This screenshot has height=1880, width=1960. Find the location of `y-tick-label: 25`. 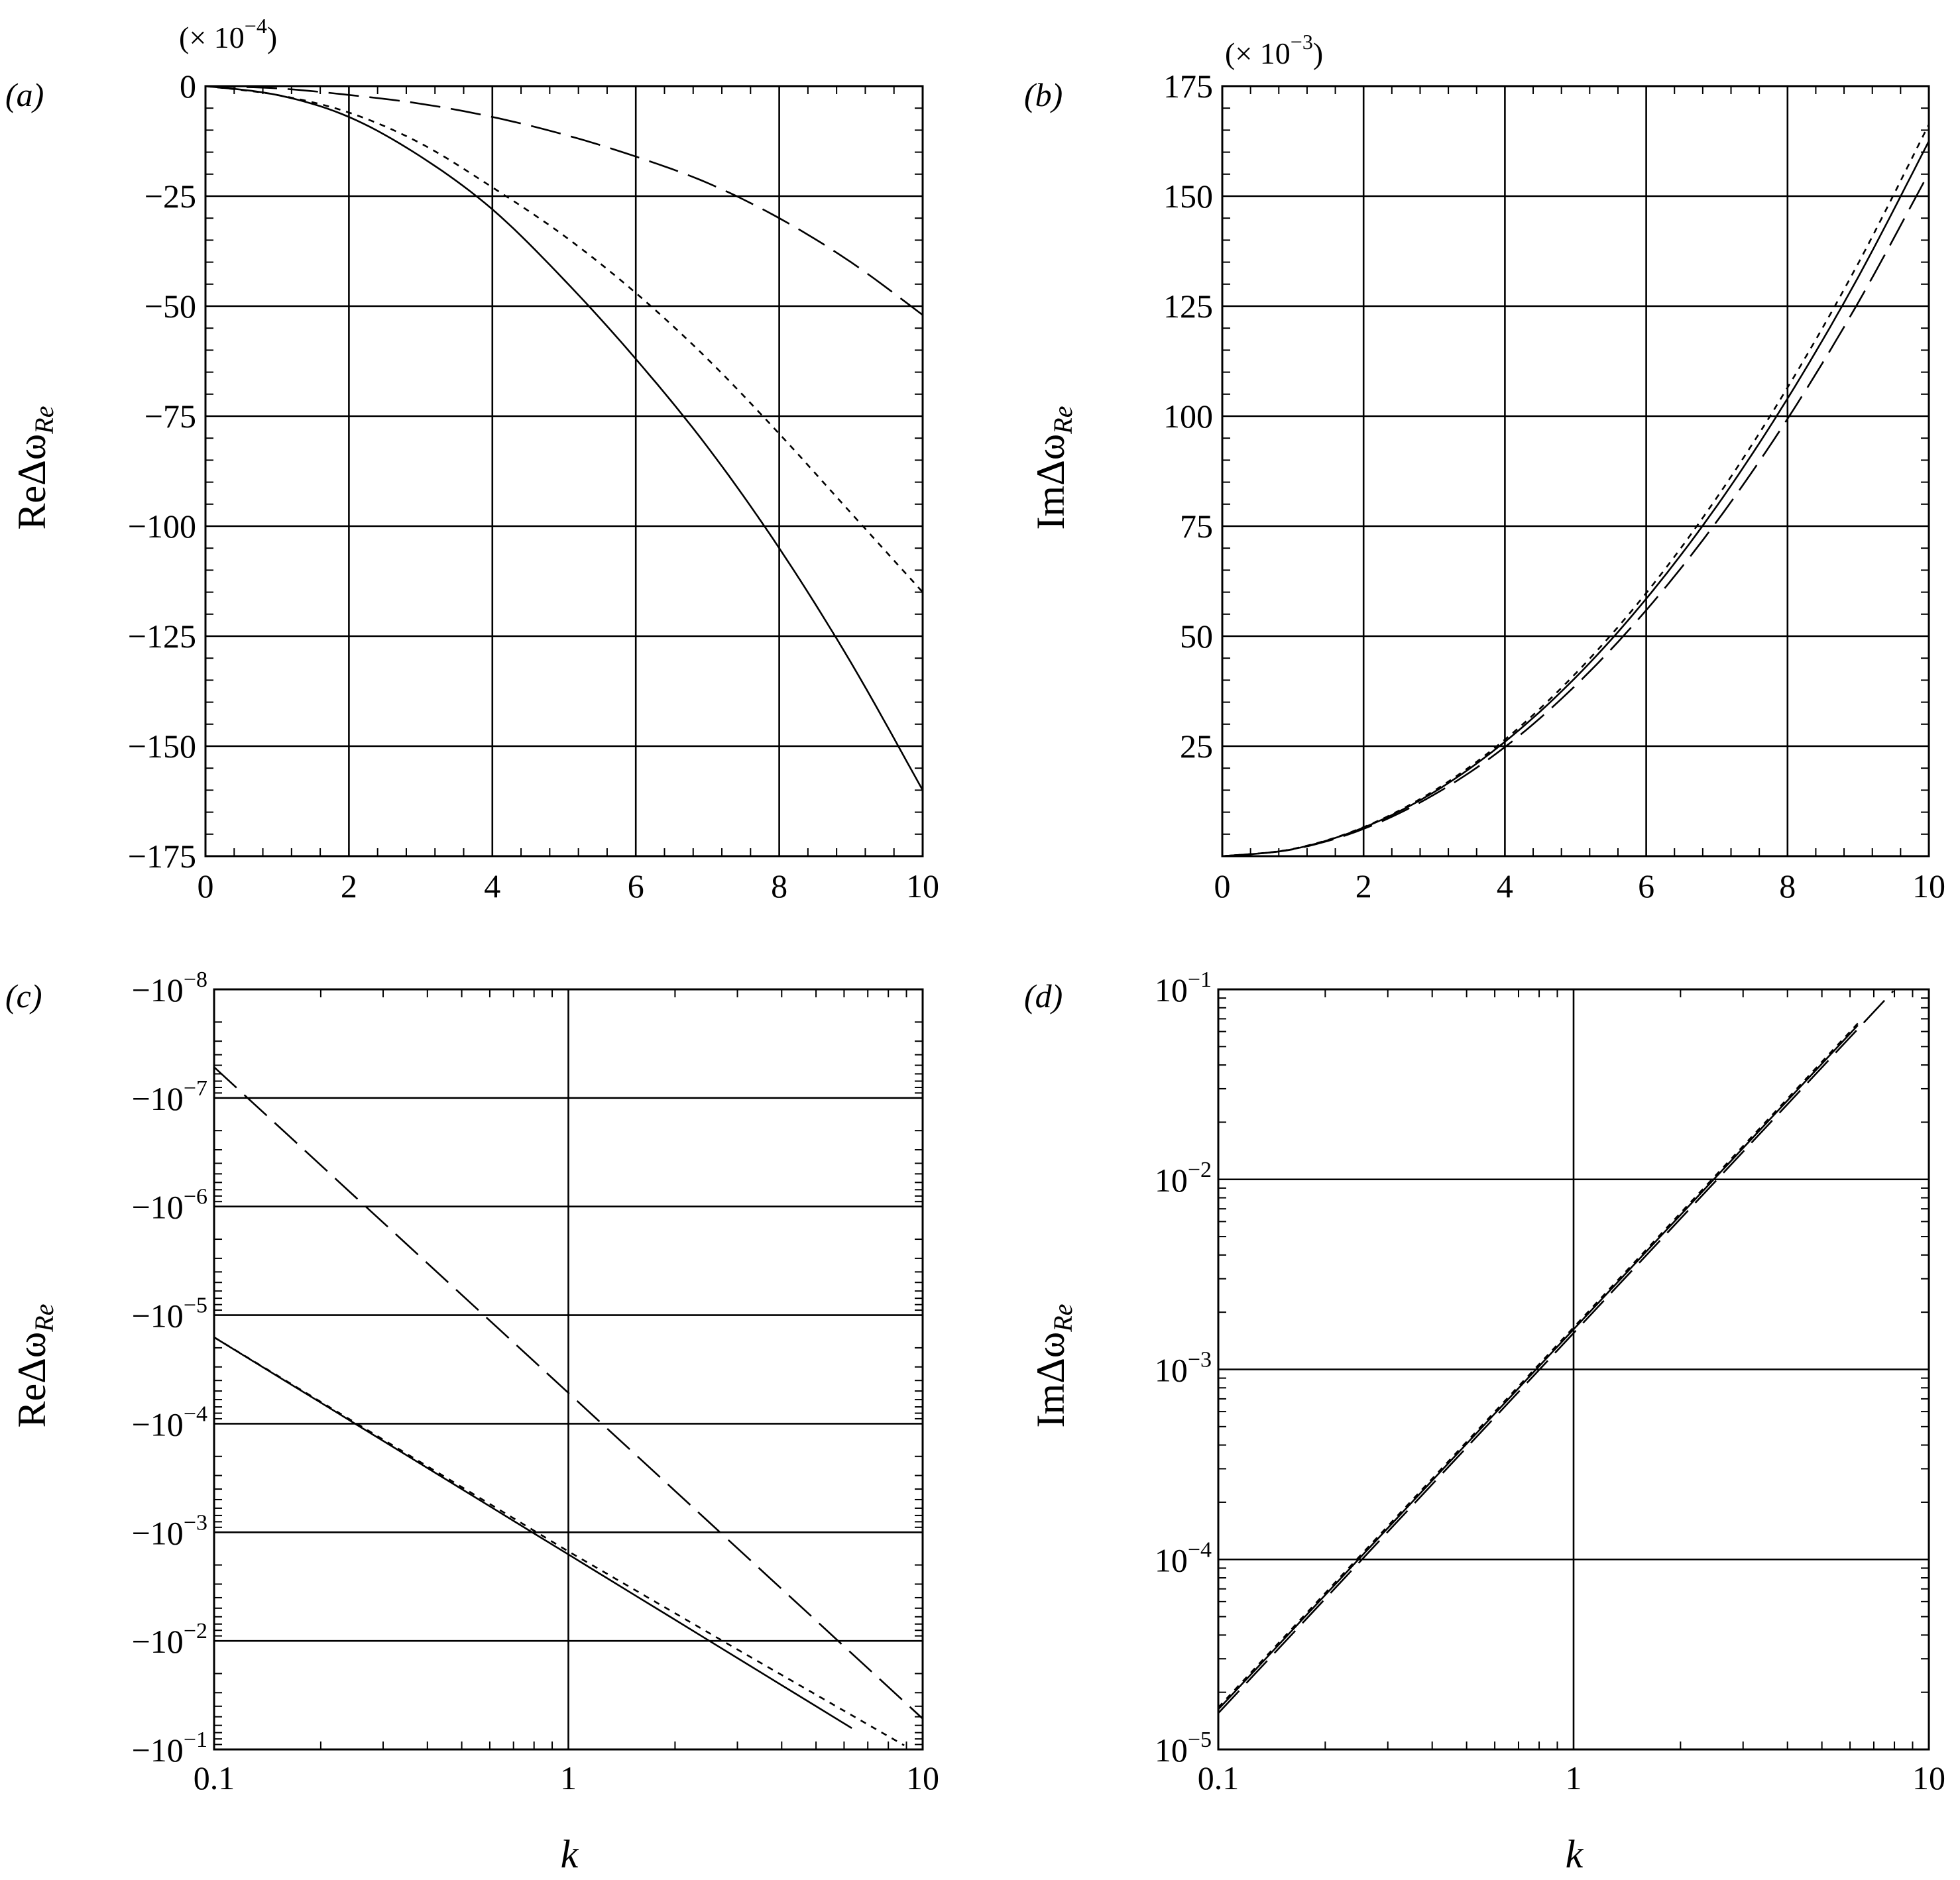

y-tick-label: 25 is located at coordinates (1196, 746).